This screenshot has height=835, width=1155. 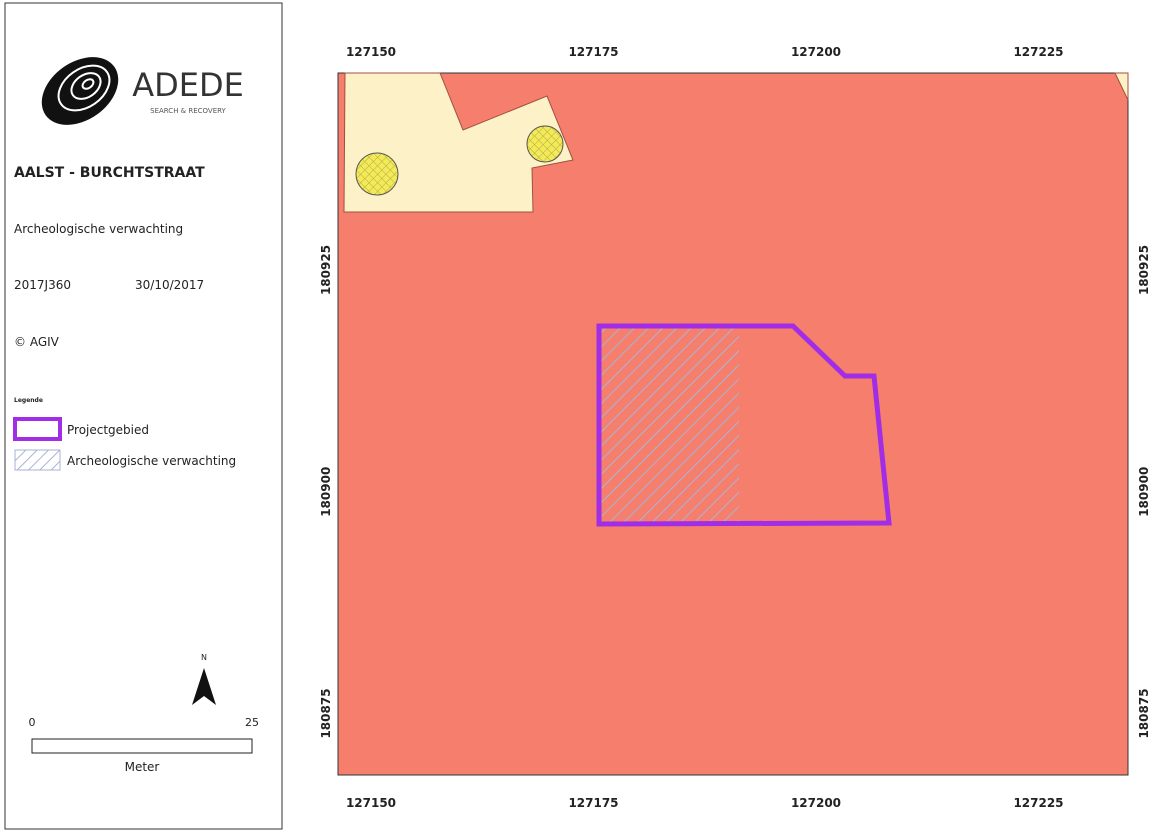 I want to click on legend-label: Archeologische verwachting, so click(x=151, y=461).